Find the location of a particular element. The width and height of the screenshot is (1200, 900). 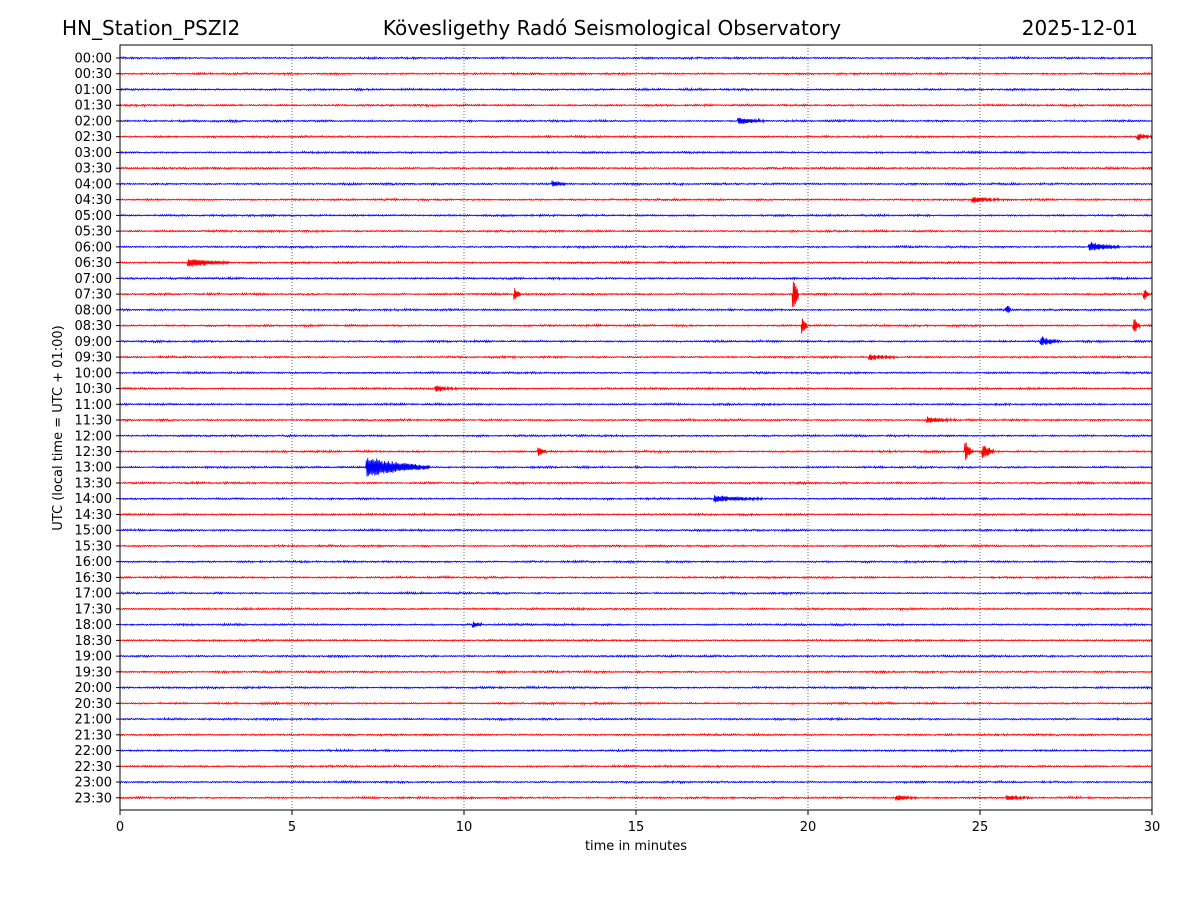

trace-line-1930 is located at coordinates (636, 672).